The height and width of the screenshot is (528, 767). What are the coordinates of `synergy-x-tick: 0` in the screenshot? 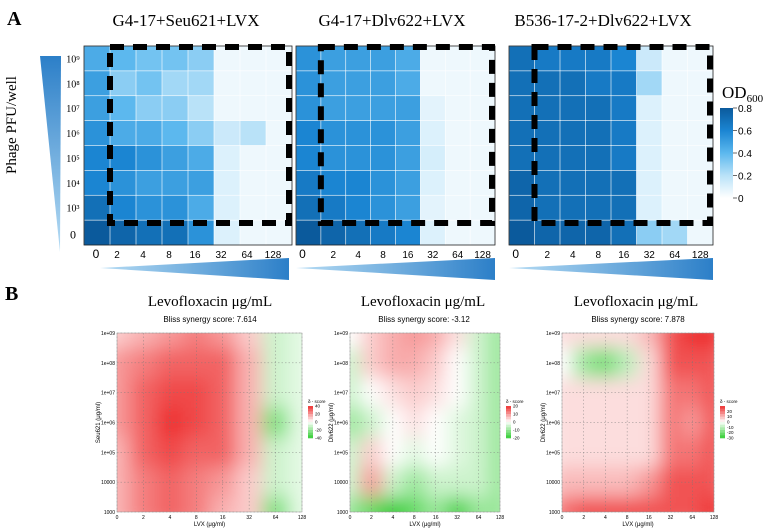 It's located at (562, 518).